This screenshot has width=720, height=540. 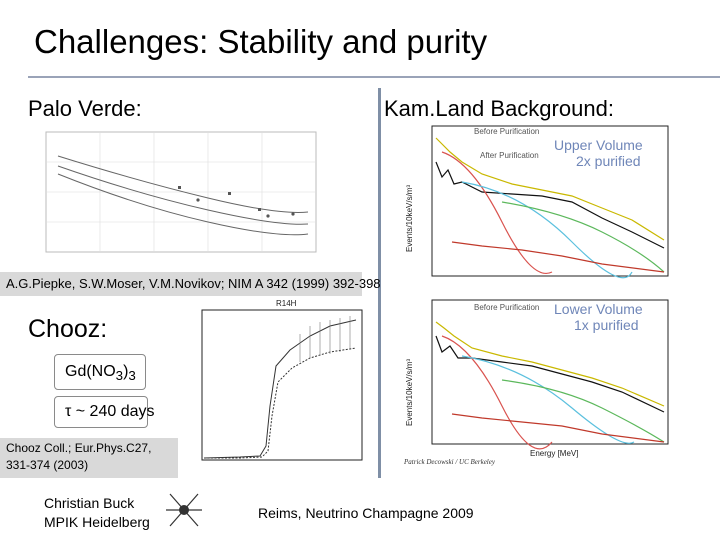 I want to click on upper-volume-title: Upper Volume, so click(x=598, y=145).